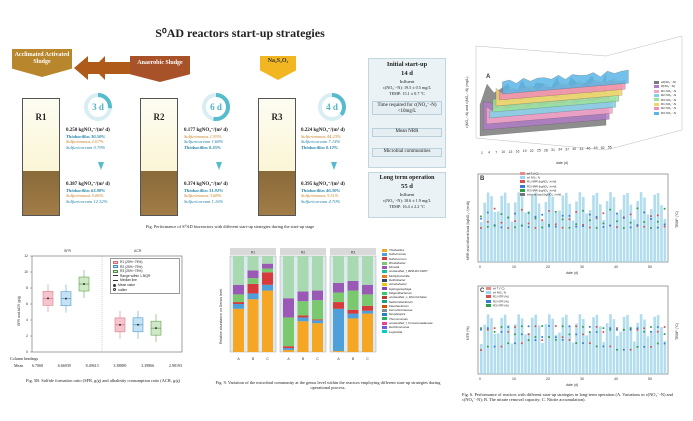 This screenshot has width=693, height=421. I want to click on r3-top-pct-3: 0.12%, so click(331, 147).